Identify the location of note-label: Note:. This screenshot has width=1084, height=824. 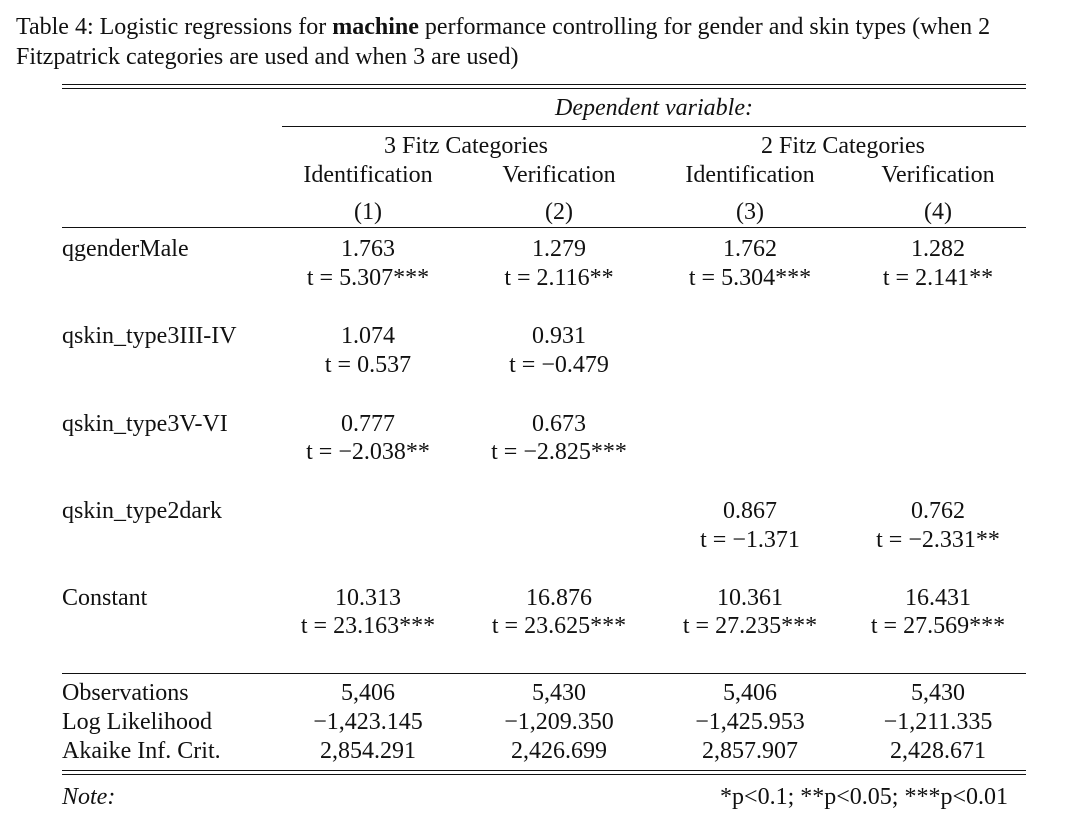
(89, 797).